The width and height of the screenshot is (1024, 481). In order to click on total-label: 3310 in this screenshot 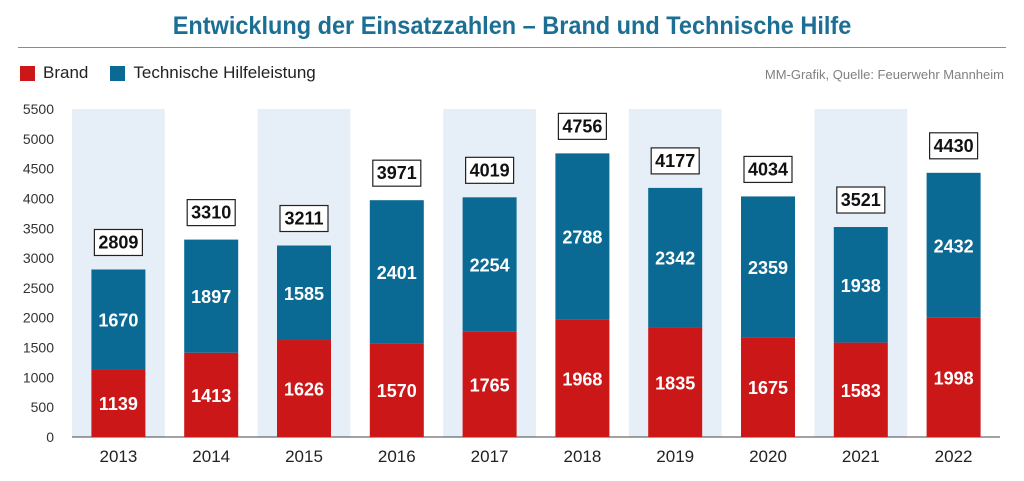, I will do `click(211, 213)`.